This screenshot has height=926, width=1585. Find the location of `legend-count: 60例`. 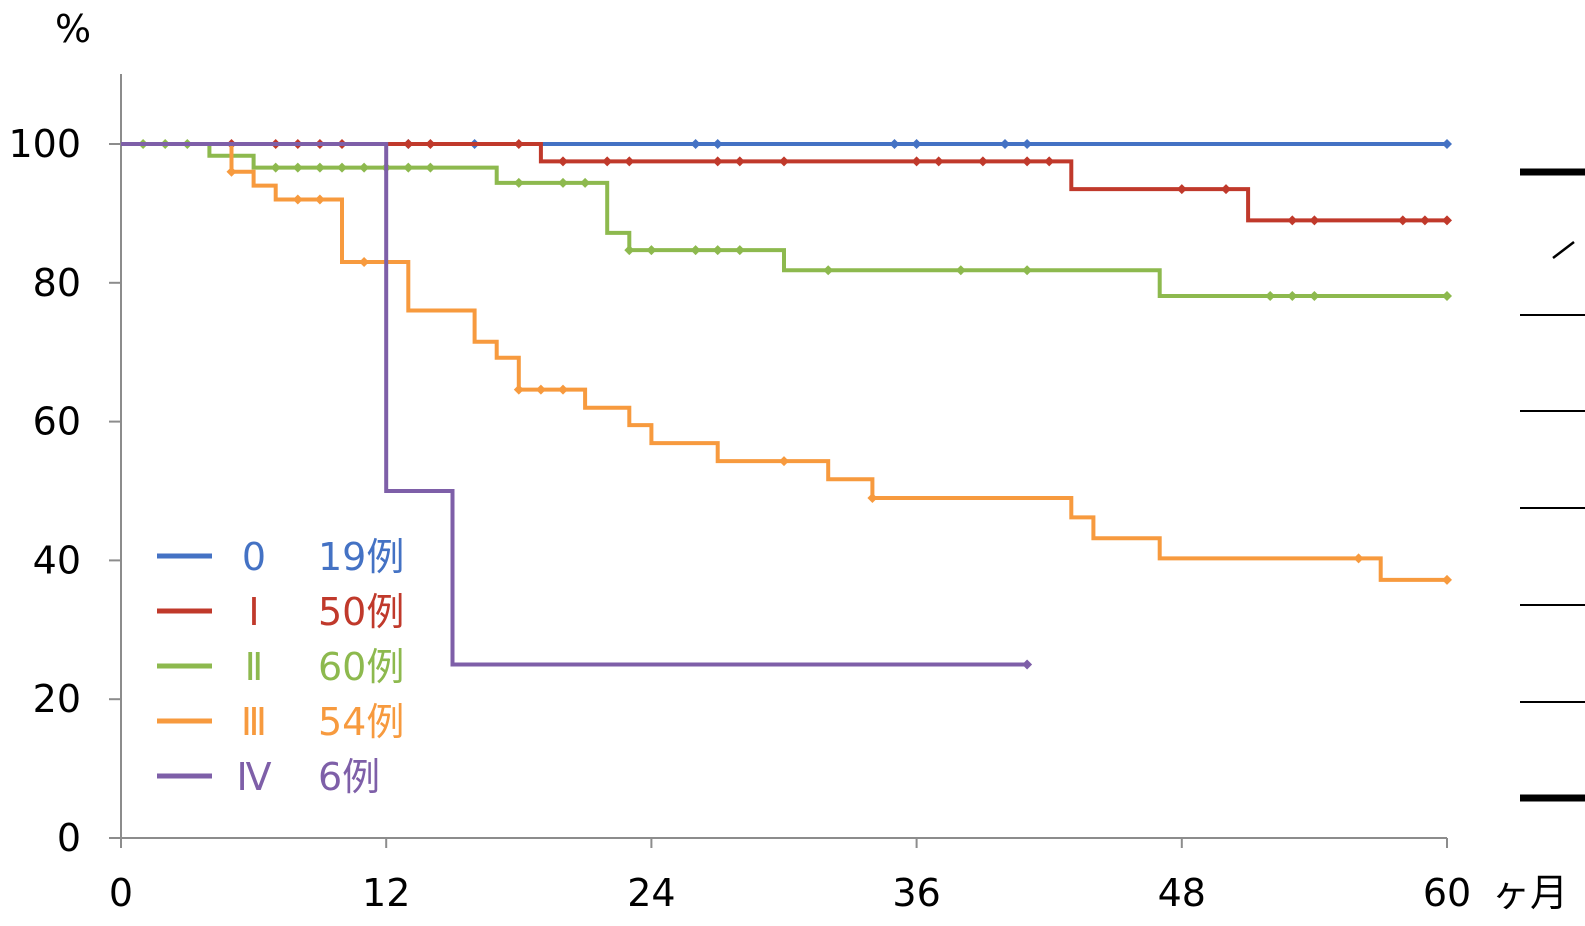

legend-count: 60例 is located at coordinates (361, 667).